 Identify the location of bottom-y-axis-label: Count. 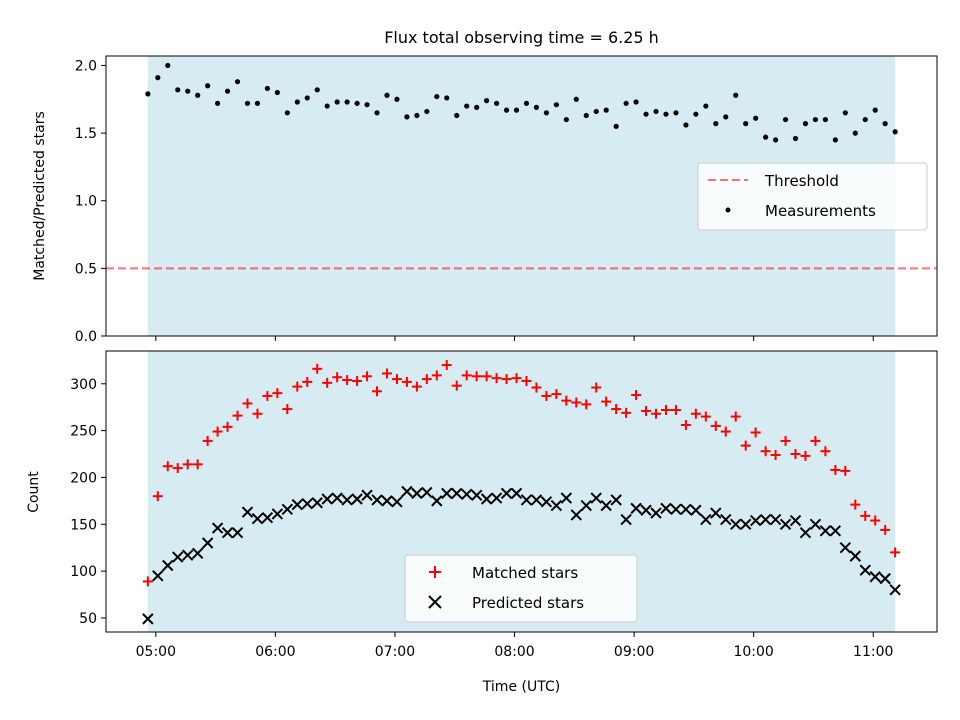
(34, 492).